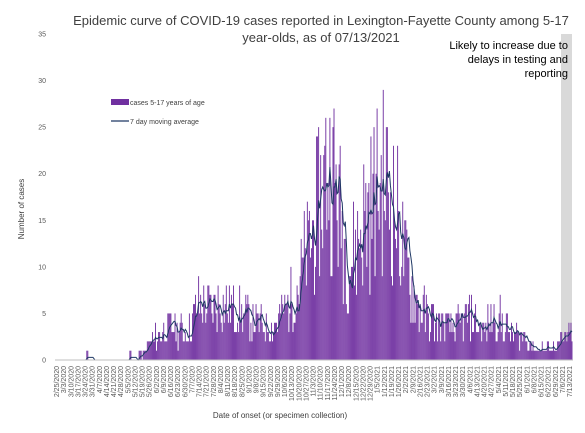 This screenshot has width=585, height=433. Describe the element at coordinates (492, 381) in the screenshot. I see `x-tick-label: 4/27/2021` at that location.